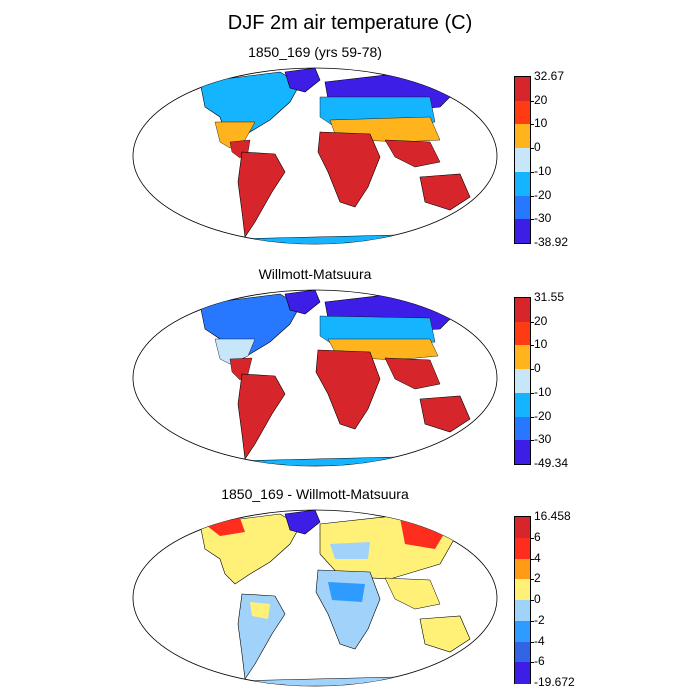 The image size is (700, 700). Describe the element at coordinates (537, 557) in the screenshot. I see `colorbar-label: 4` at that location.